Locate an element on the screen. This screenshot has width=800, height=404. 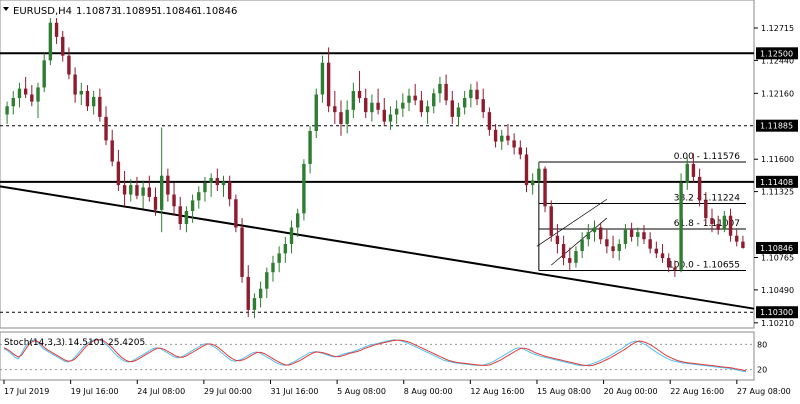
channel-line-lower is located at coordinates (579, 241).